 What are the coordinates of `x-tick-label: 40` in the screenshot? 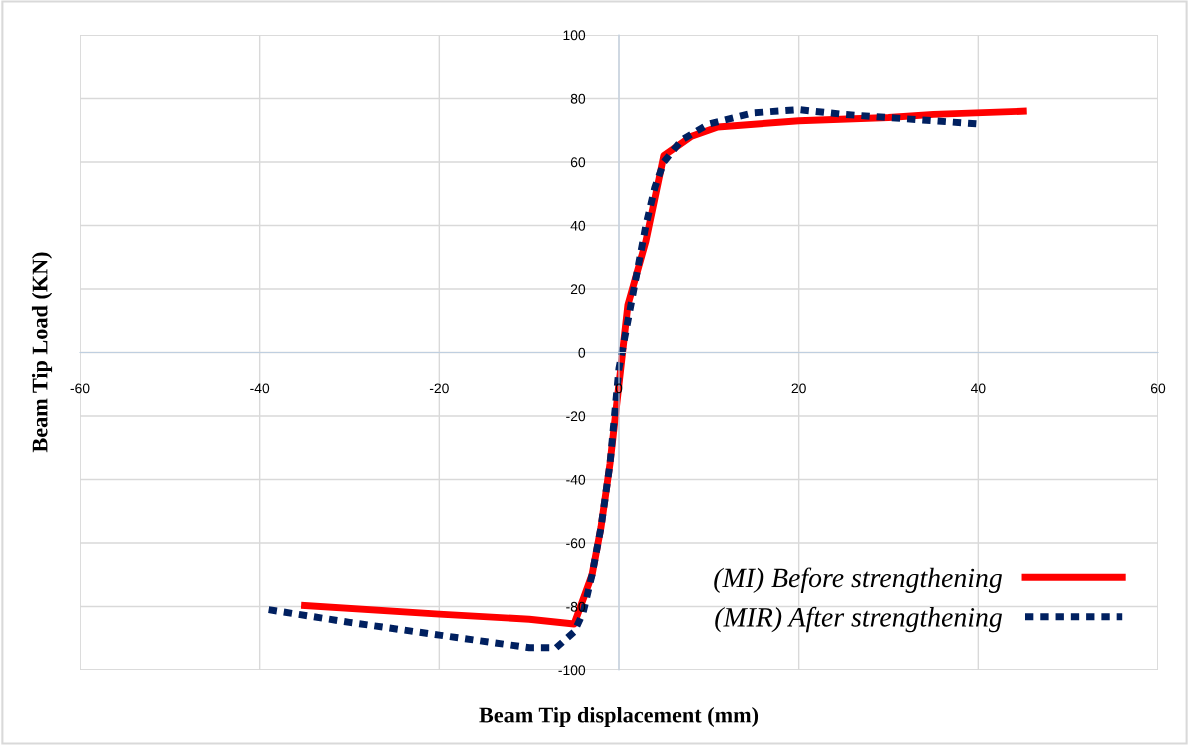 It's located at (978, 388).